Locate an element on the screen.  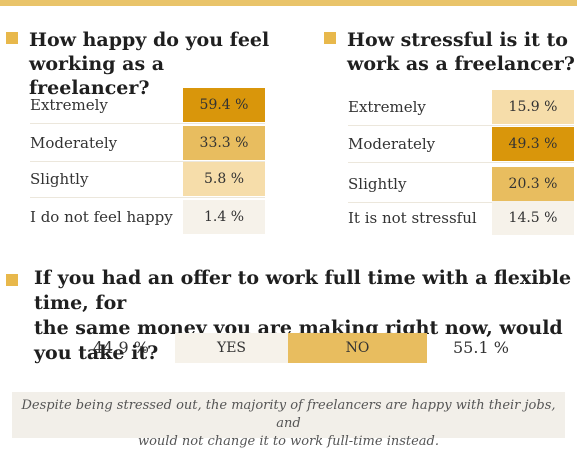
value-cell: 59.4 % is located at coordinates (224, 105).